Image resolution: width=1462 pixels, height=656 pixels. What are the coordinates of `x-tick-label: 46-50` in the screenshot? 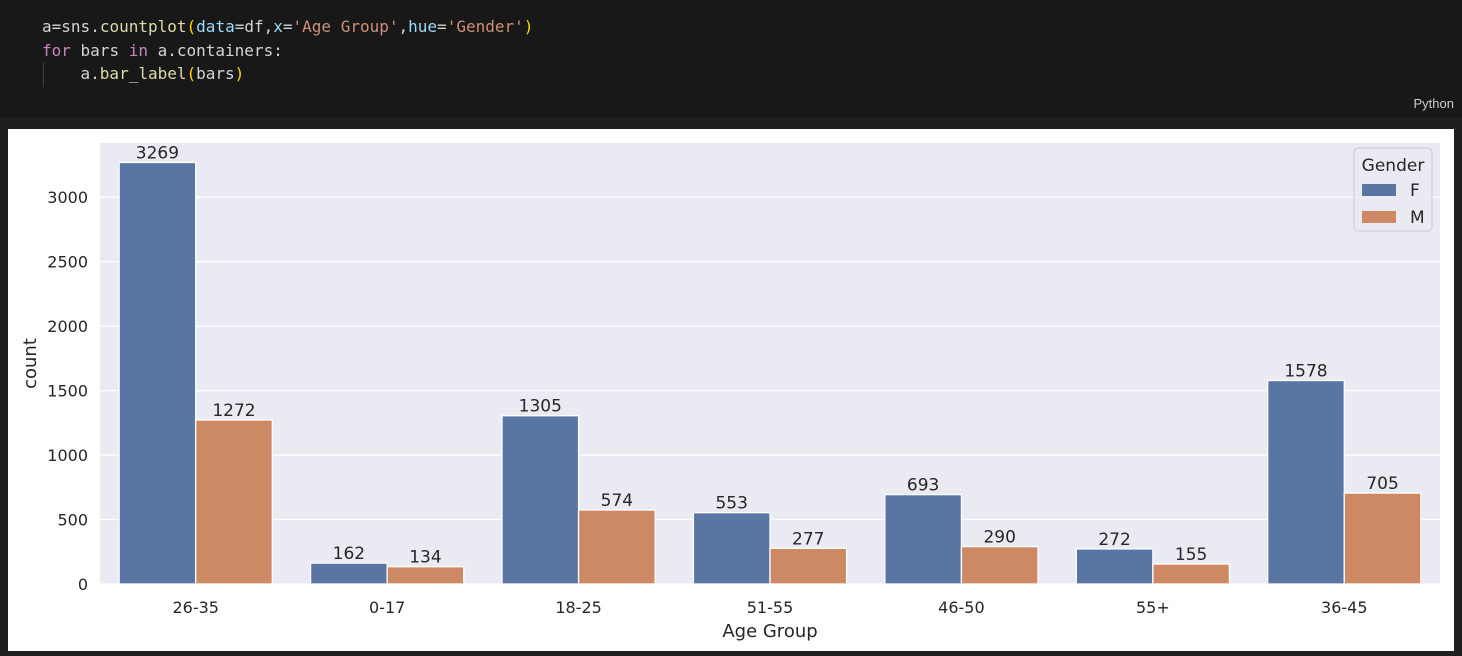 It's located at (961, 607).